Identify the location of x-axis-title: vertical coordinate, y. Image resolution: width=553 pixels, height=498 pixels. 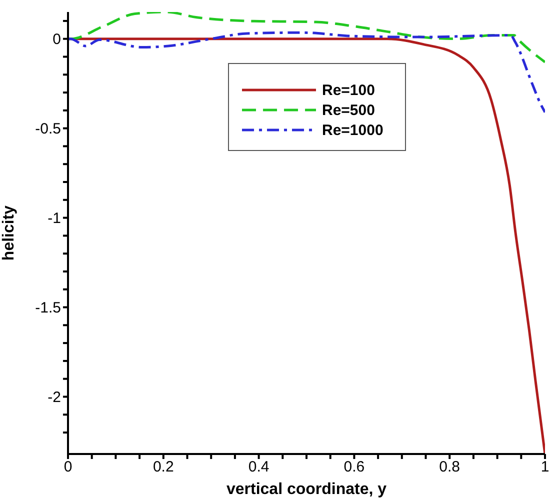
(306, 489).